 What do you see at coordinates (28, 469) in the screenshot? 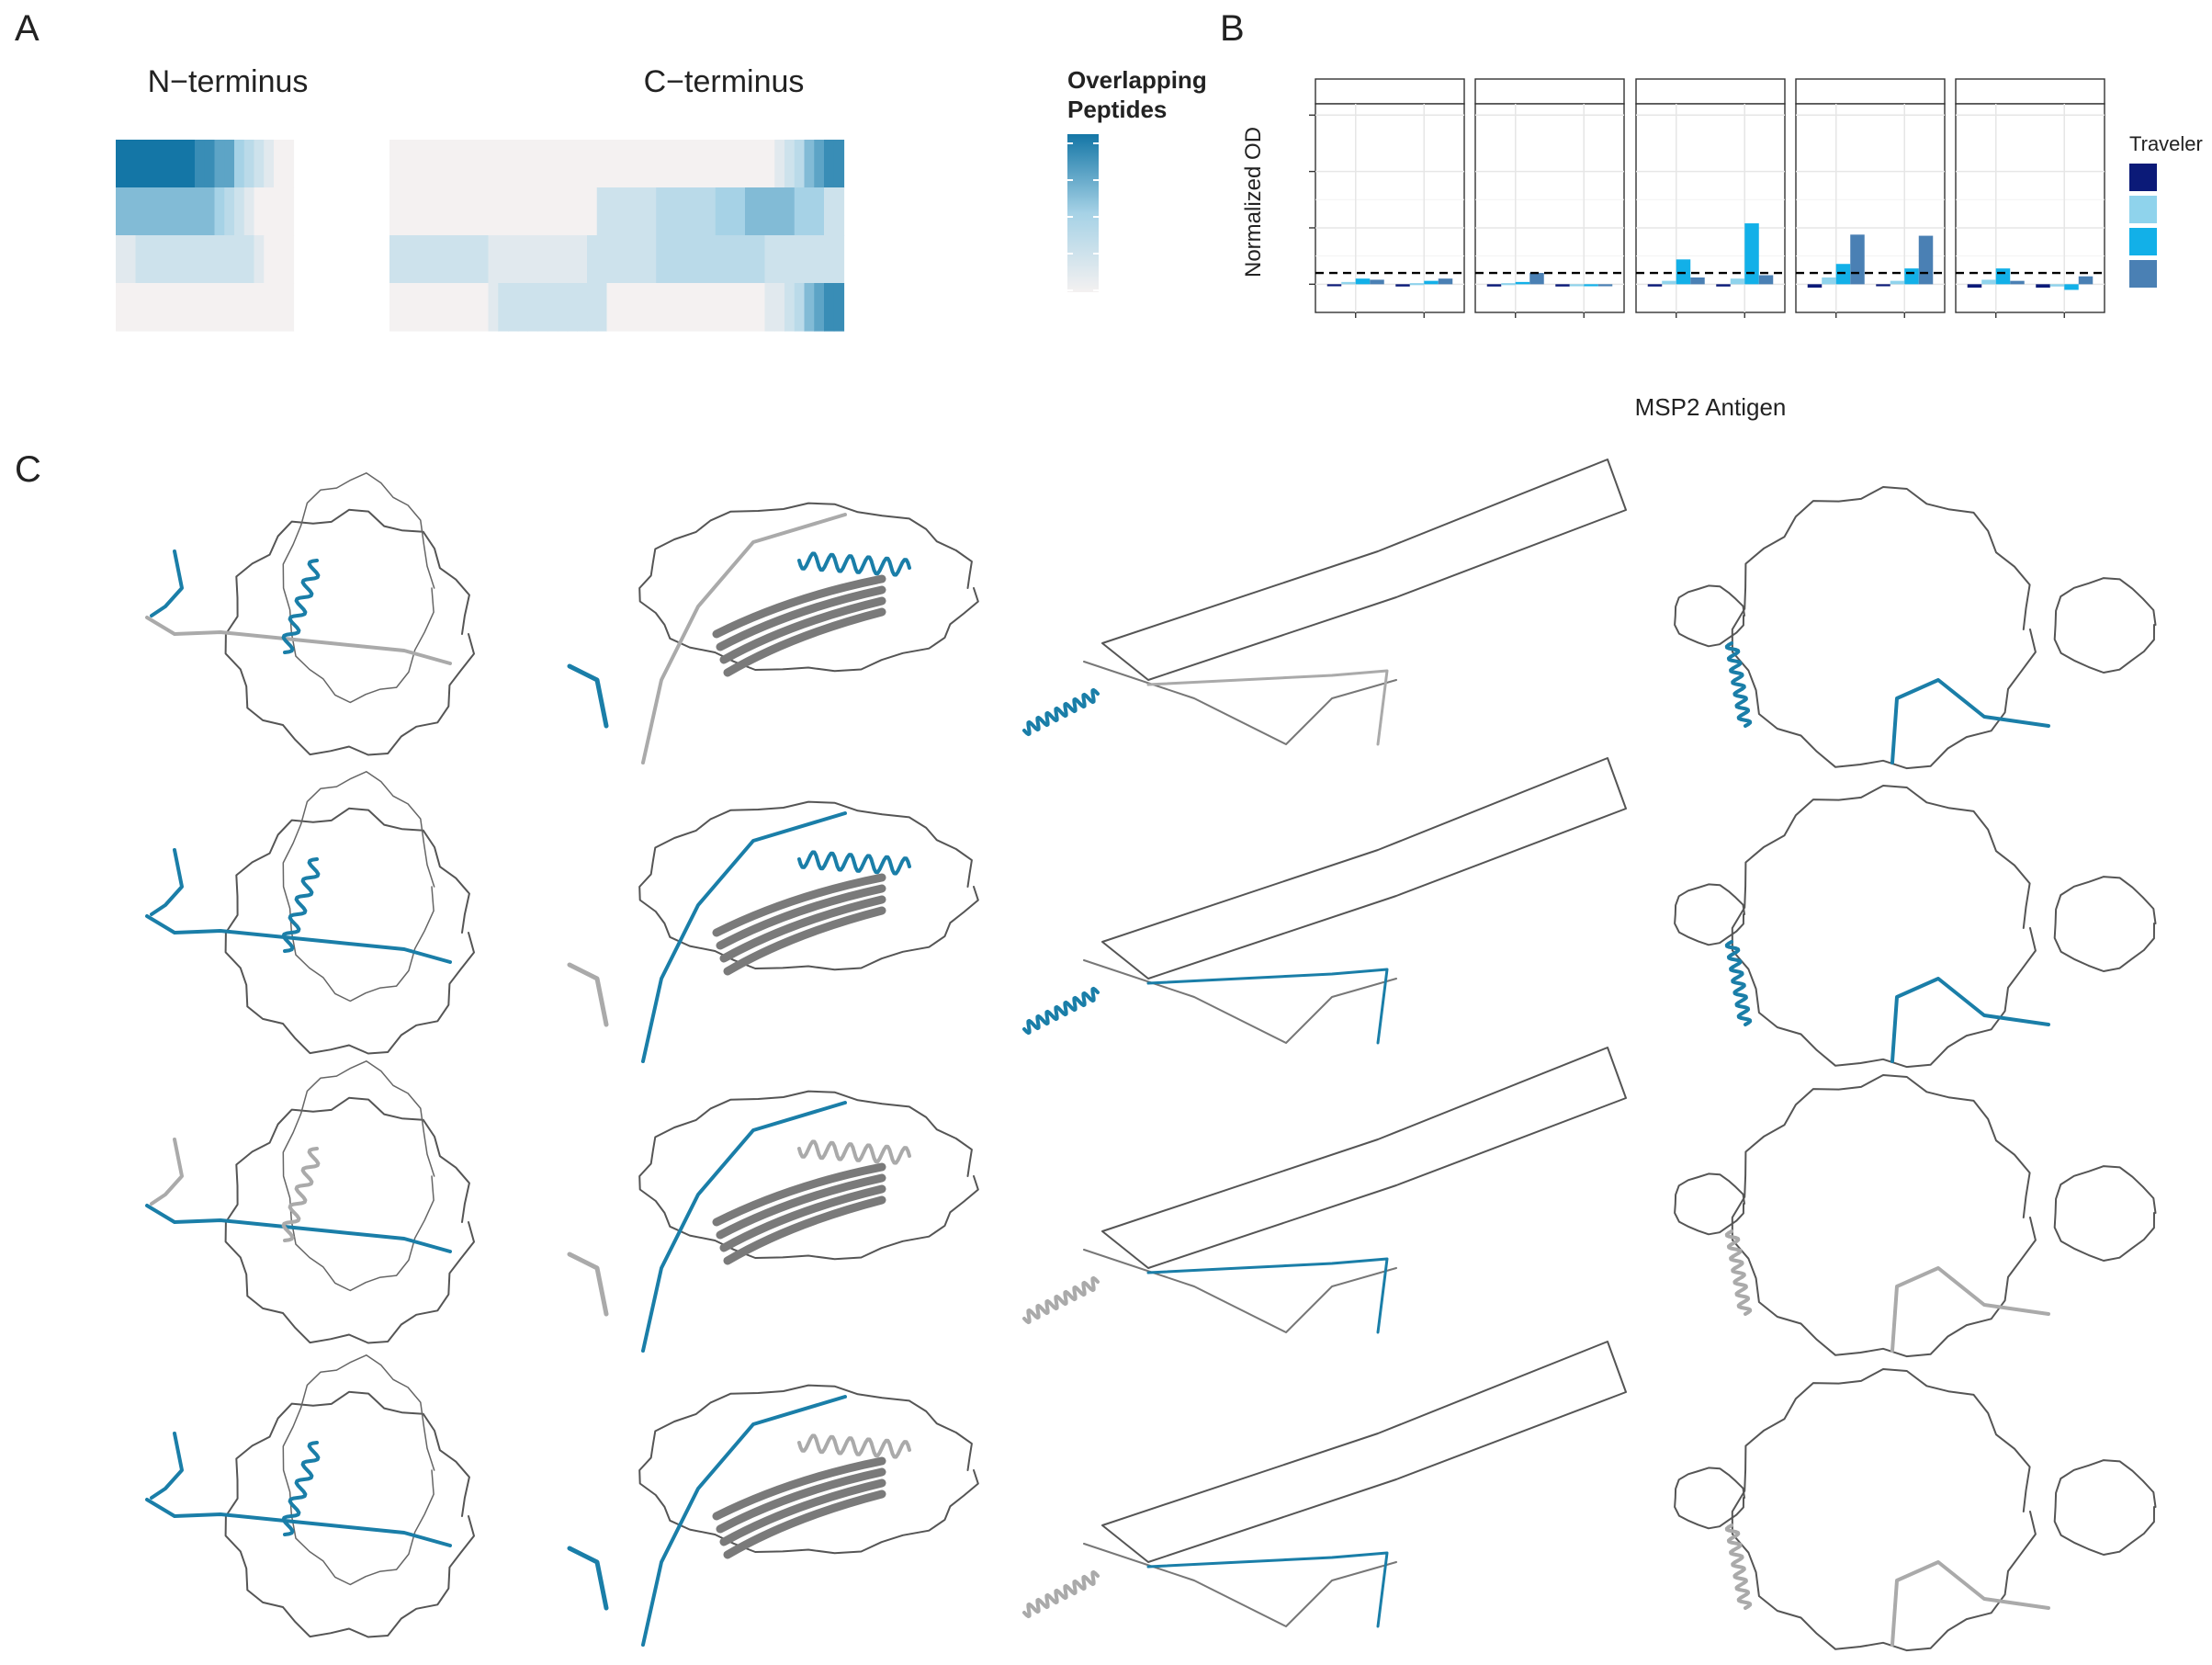
I see `panel-letter-c: C` at bounding box center [28, 469].